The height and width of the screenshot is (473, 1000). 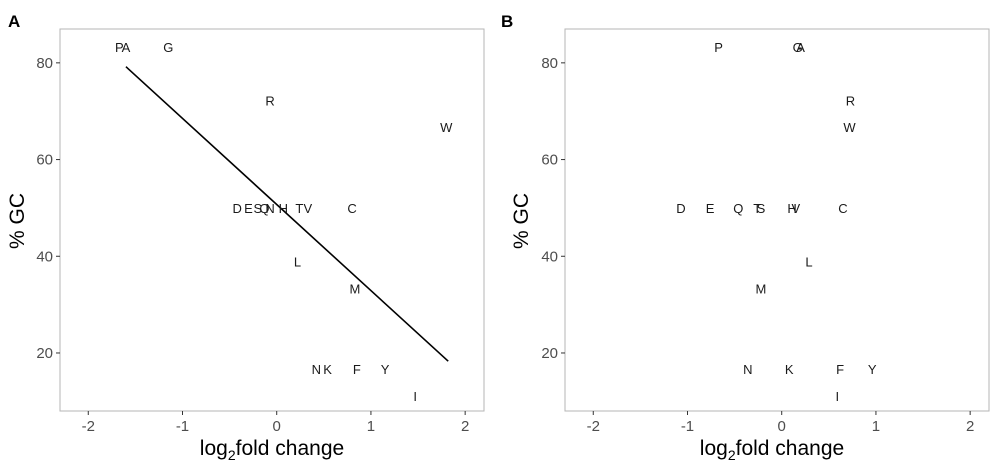 I want to click on panel-b-y-tick-label: 80, so click(x=549, y=63).